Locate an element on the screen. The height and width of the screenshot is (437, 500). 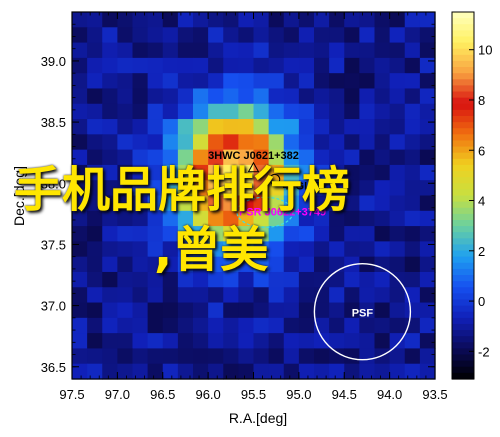
colorbar-tick-label: 4 is located at coordinates (481, 201).